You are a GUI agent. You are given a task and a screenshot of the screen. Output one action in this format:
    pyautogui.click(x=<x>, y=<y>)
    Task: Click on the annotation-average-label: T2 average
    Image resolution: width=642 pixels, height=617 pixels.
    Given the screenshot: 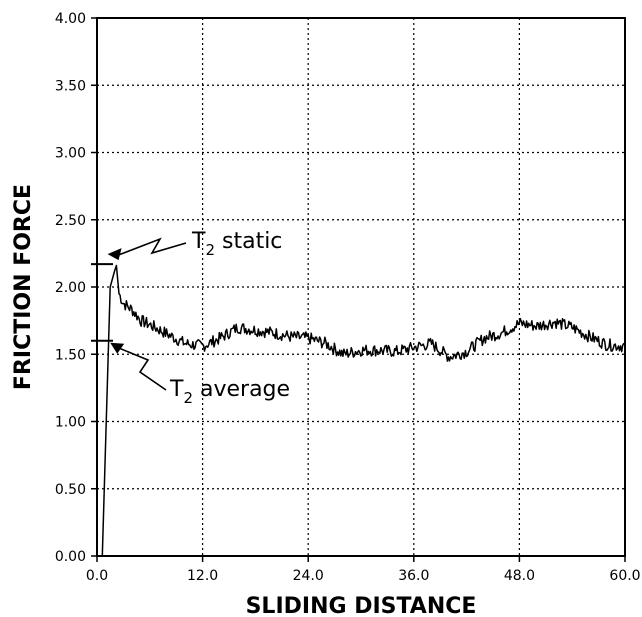 What is the action you would take?
    pyautogui.click(x=229, y=392)
    